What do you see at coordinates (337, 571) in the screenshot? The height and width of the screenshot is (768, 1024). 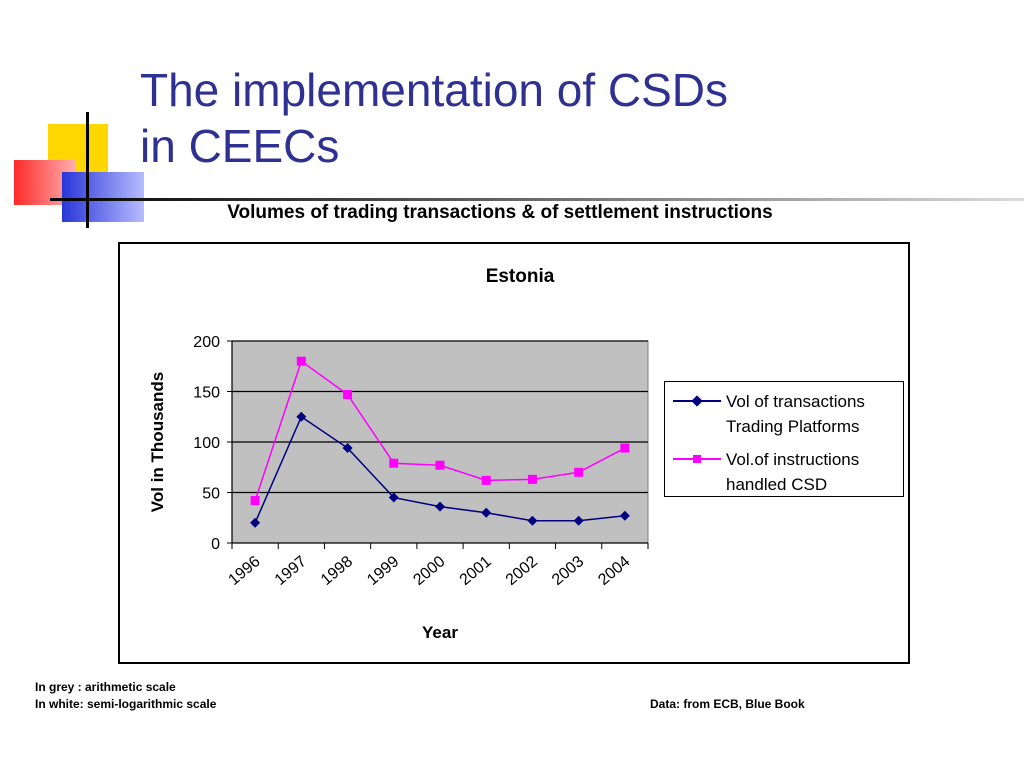 I see `x-tick-label: 1998` at bounding box center [337, 571].